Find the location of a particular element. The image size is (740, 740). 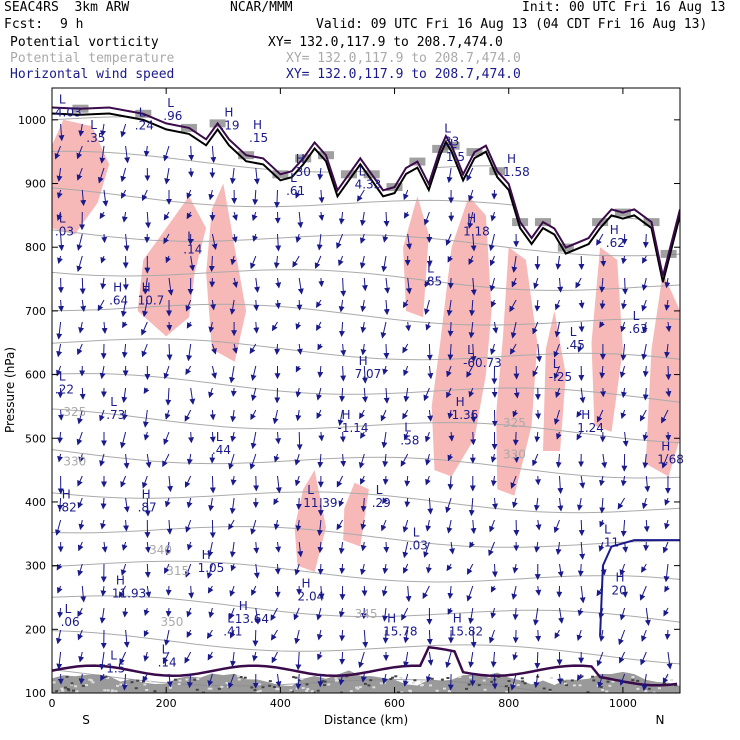

extremum-value: .41 is located at coordinates (232, 632).